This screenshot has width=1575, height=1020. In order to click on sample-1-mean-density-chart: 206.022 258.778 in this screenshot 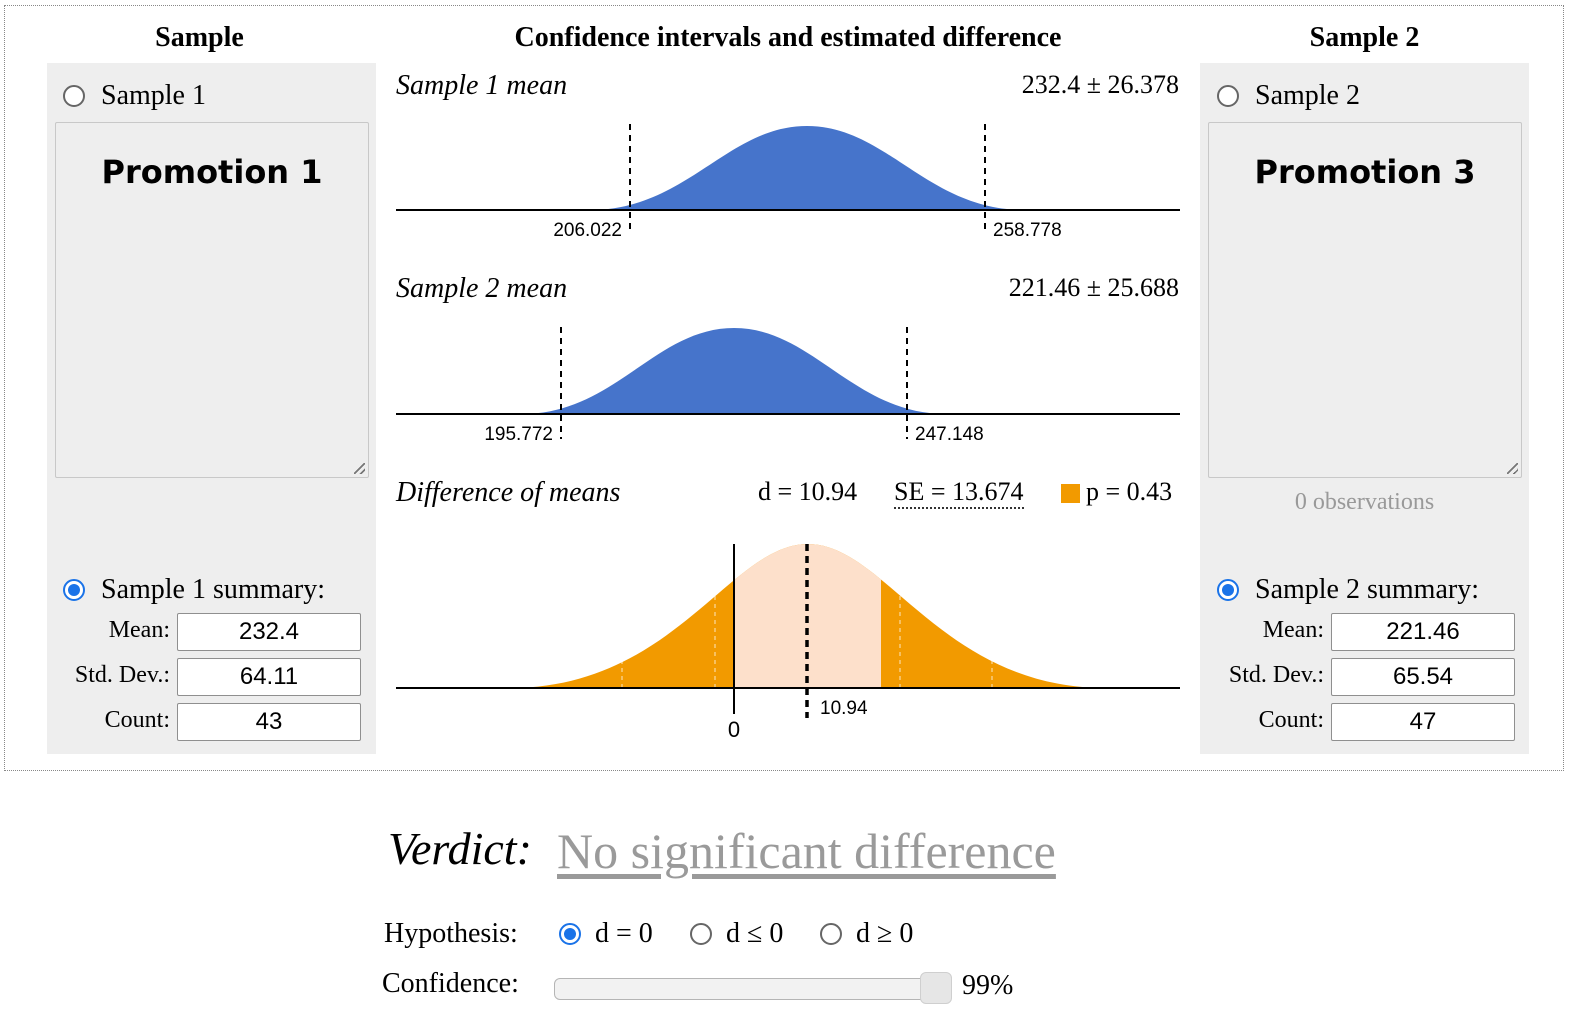, I will do `click(788, 182)`.